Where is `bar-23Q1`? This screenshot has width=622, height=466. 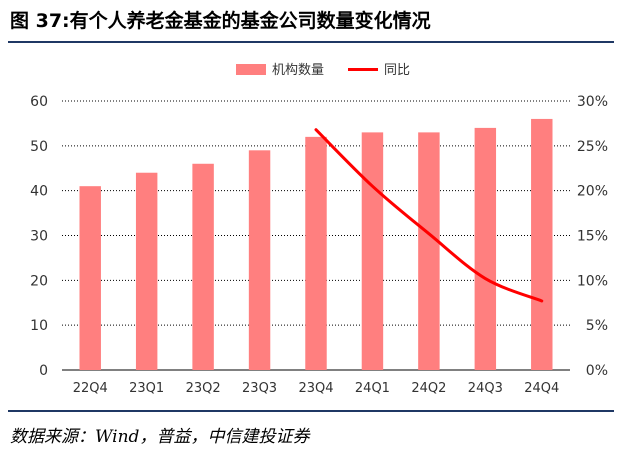
bar-23Q1 is located at coordinates (146, 271).